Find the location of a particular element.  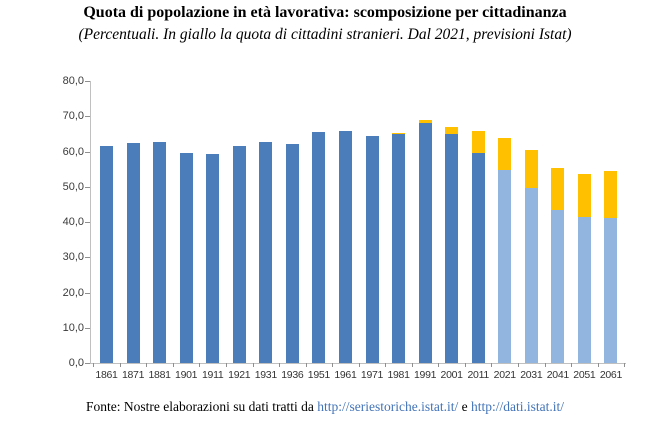

bar-1971-italiani is located at coordinates (372, 249).